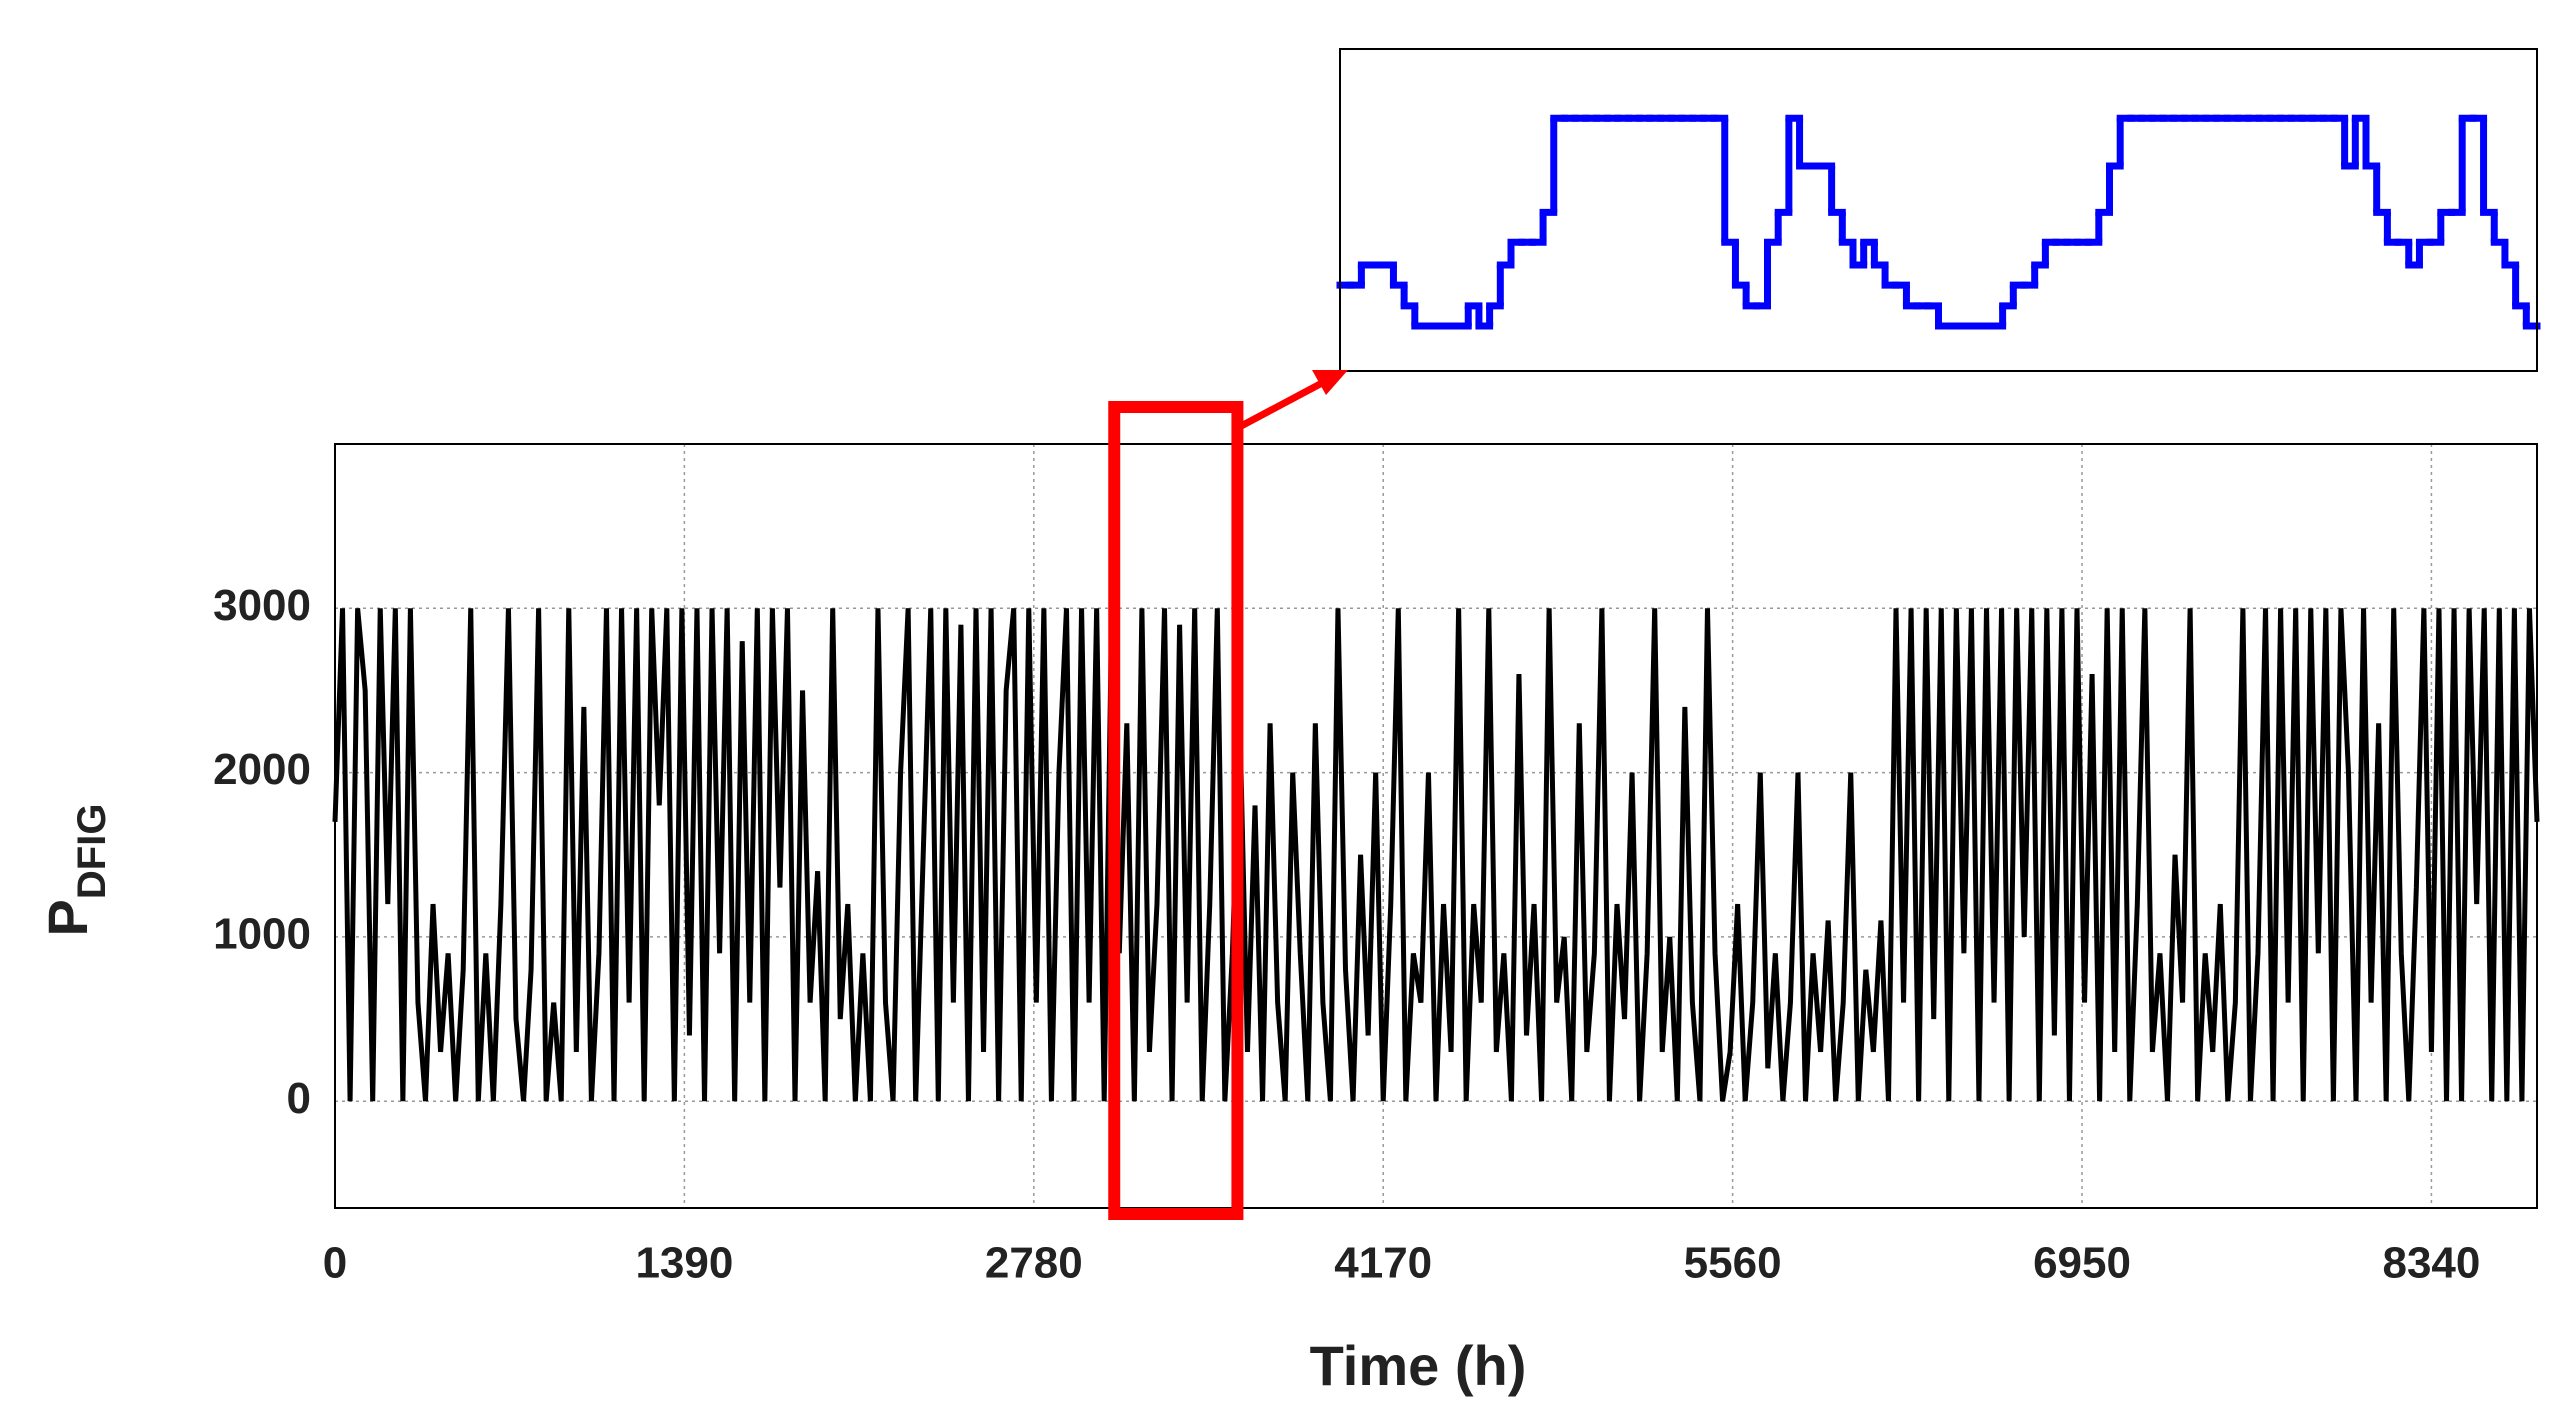 This screenshot has width=2558, height=1423. What do you see at coordinates (92, 852) in the screenshot?
I see `y-axis-title-subscript: DFIG` at bounding box center [92, 852].